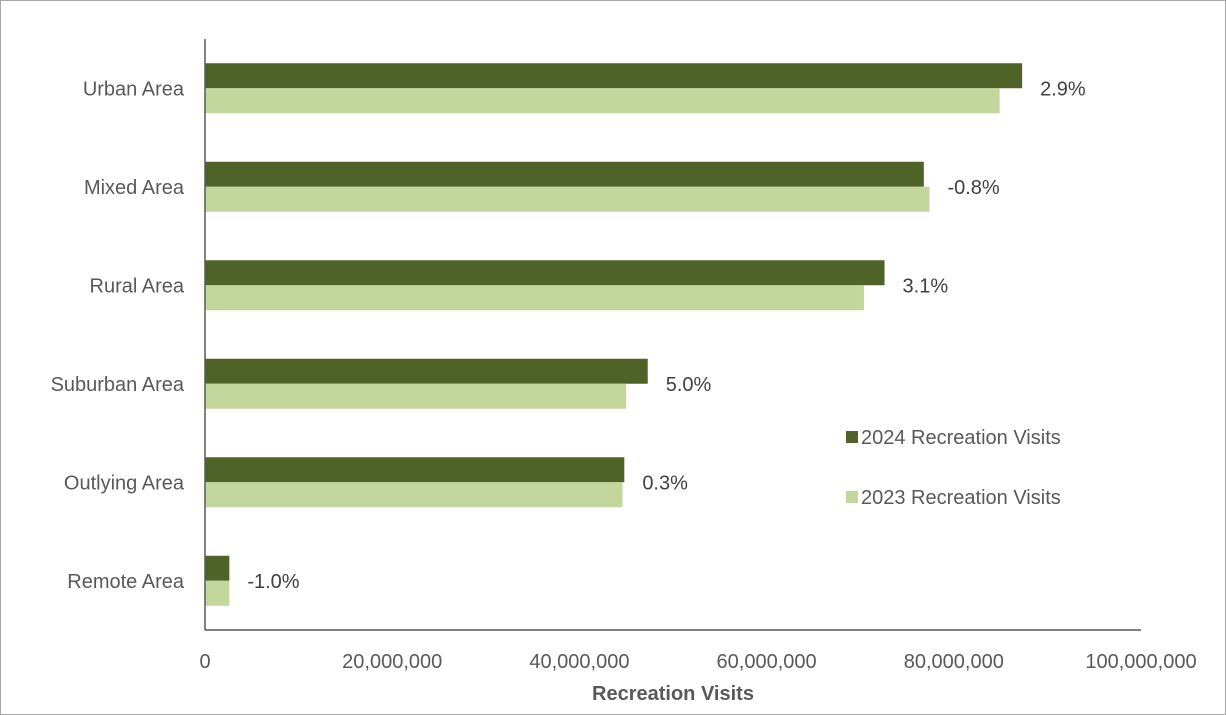 Image resolution: width=1226 pixels, height=715 pixels. I want to click on category-label: Outlying Area, so click(124, 483).